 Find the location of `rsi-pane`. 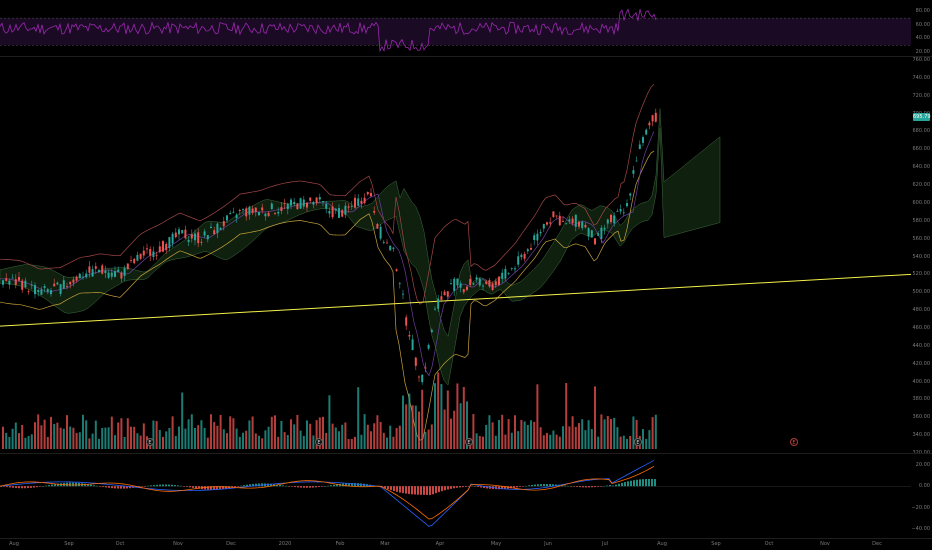

rsi-pane is located at coordinates (455, 30).